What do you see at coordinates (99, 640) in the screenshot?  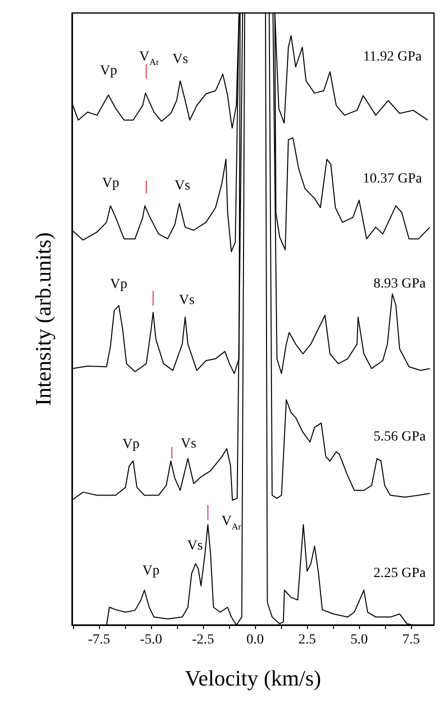 I see `x-tick-label: -7.5` at bounding box center [99, 640].